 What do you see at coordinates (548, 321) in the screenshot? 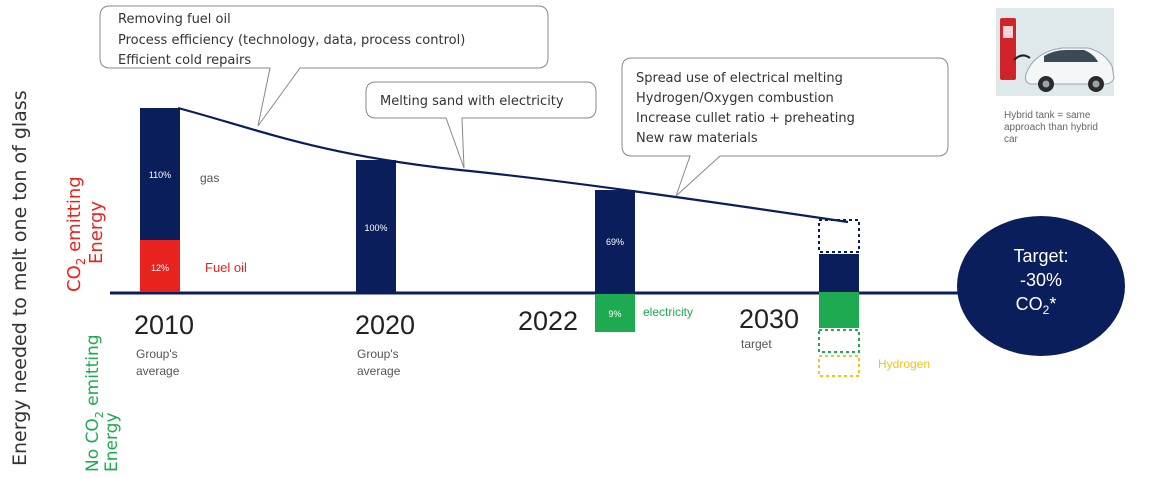
I see `year-2022: 2022` at bounding box center [548, 321].